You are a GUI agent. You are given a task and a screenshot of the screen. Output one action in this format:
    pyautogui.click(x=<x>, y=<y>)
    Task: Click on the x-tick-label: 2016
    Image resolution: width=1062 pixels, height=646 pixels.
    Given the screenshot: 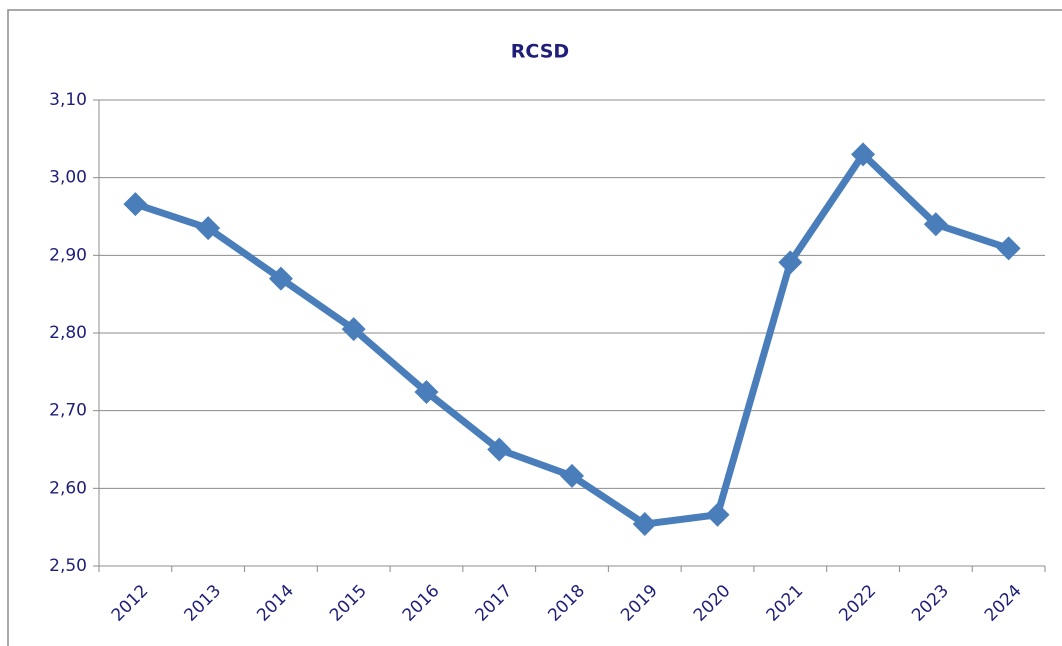 What is the action you would take?
    pyautogui.click(x=421, y=603)
    